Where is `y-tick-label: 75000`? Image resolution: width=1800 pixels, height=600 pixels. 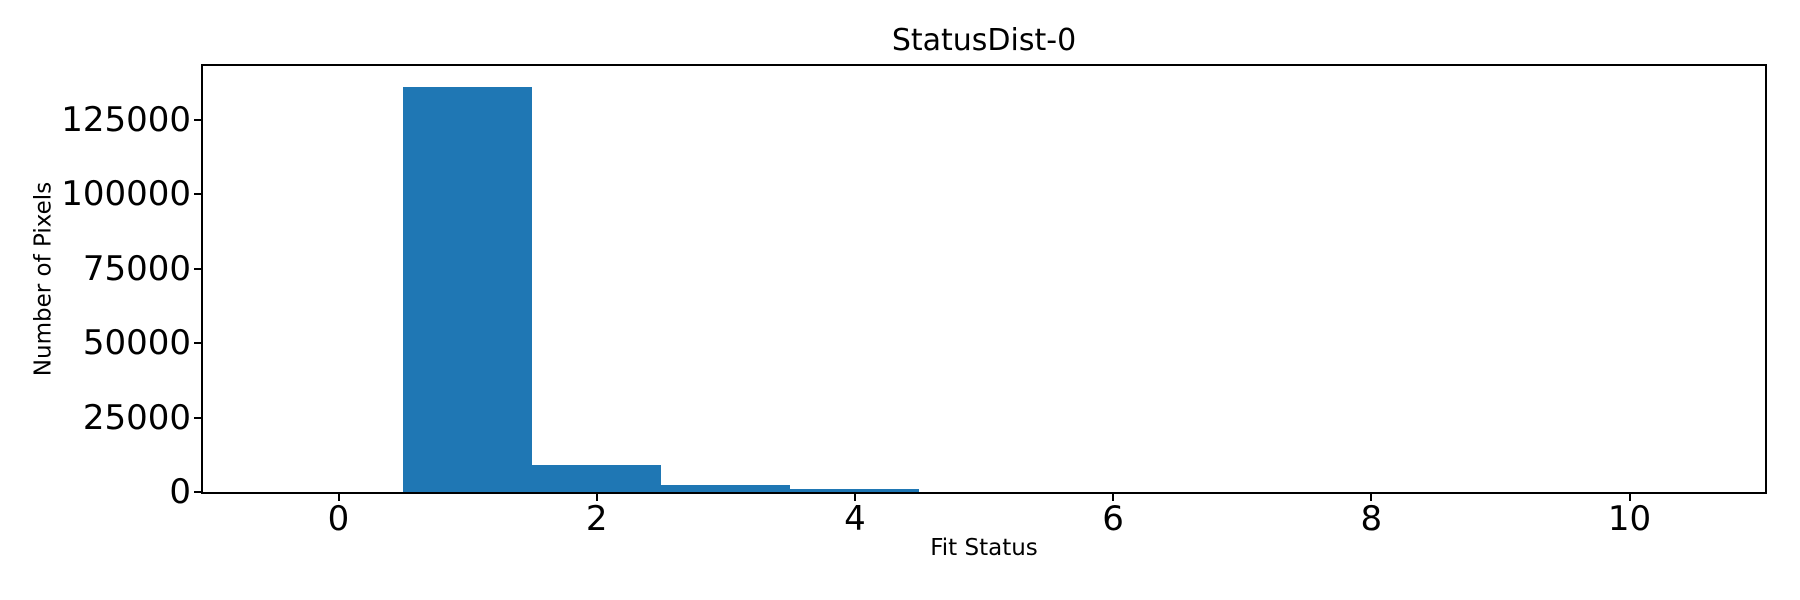
y-tick-label: 75000 is located at coordinates (136, 268).